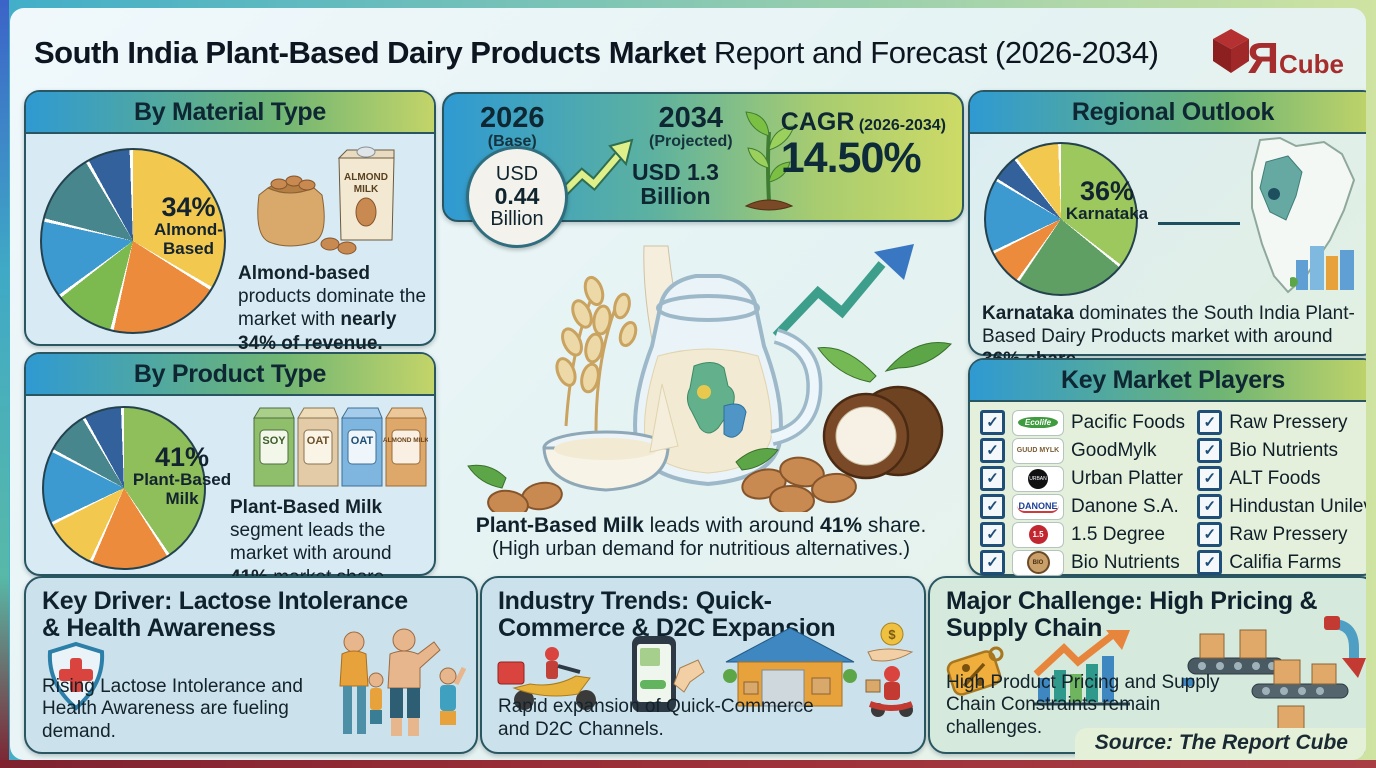 The width and height of the screenshot is (1376, 768). I want to click on cube-icon, so click(1231, 51).